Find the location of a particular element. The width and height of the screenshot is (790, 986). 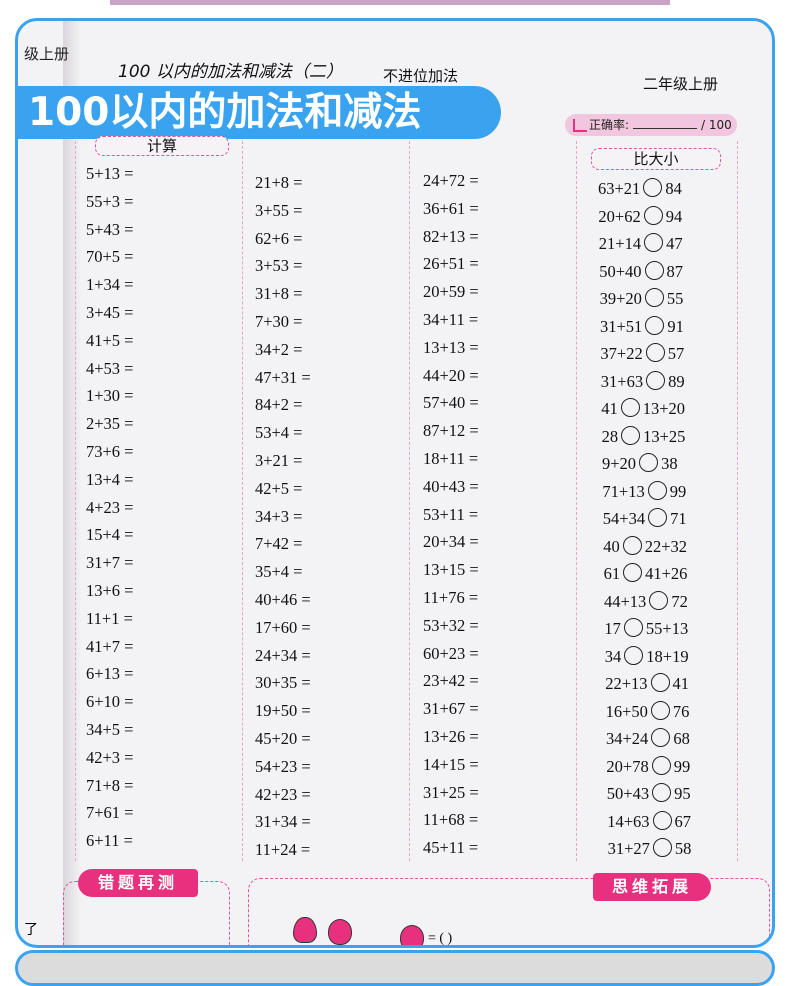

equation: 31+8 = is located at coordinates (279, 294).